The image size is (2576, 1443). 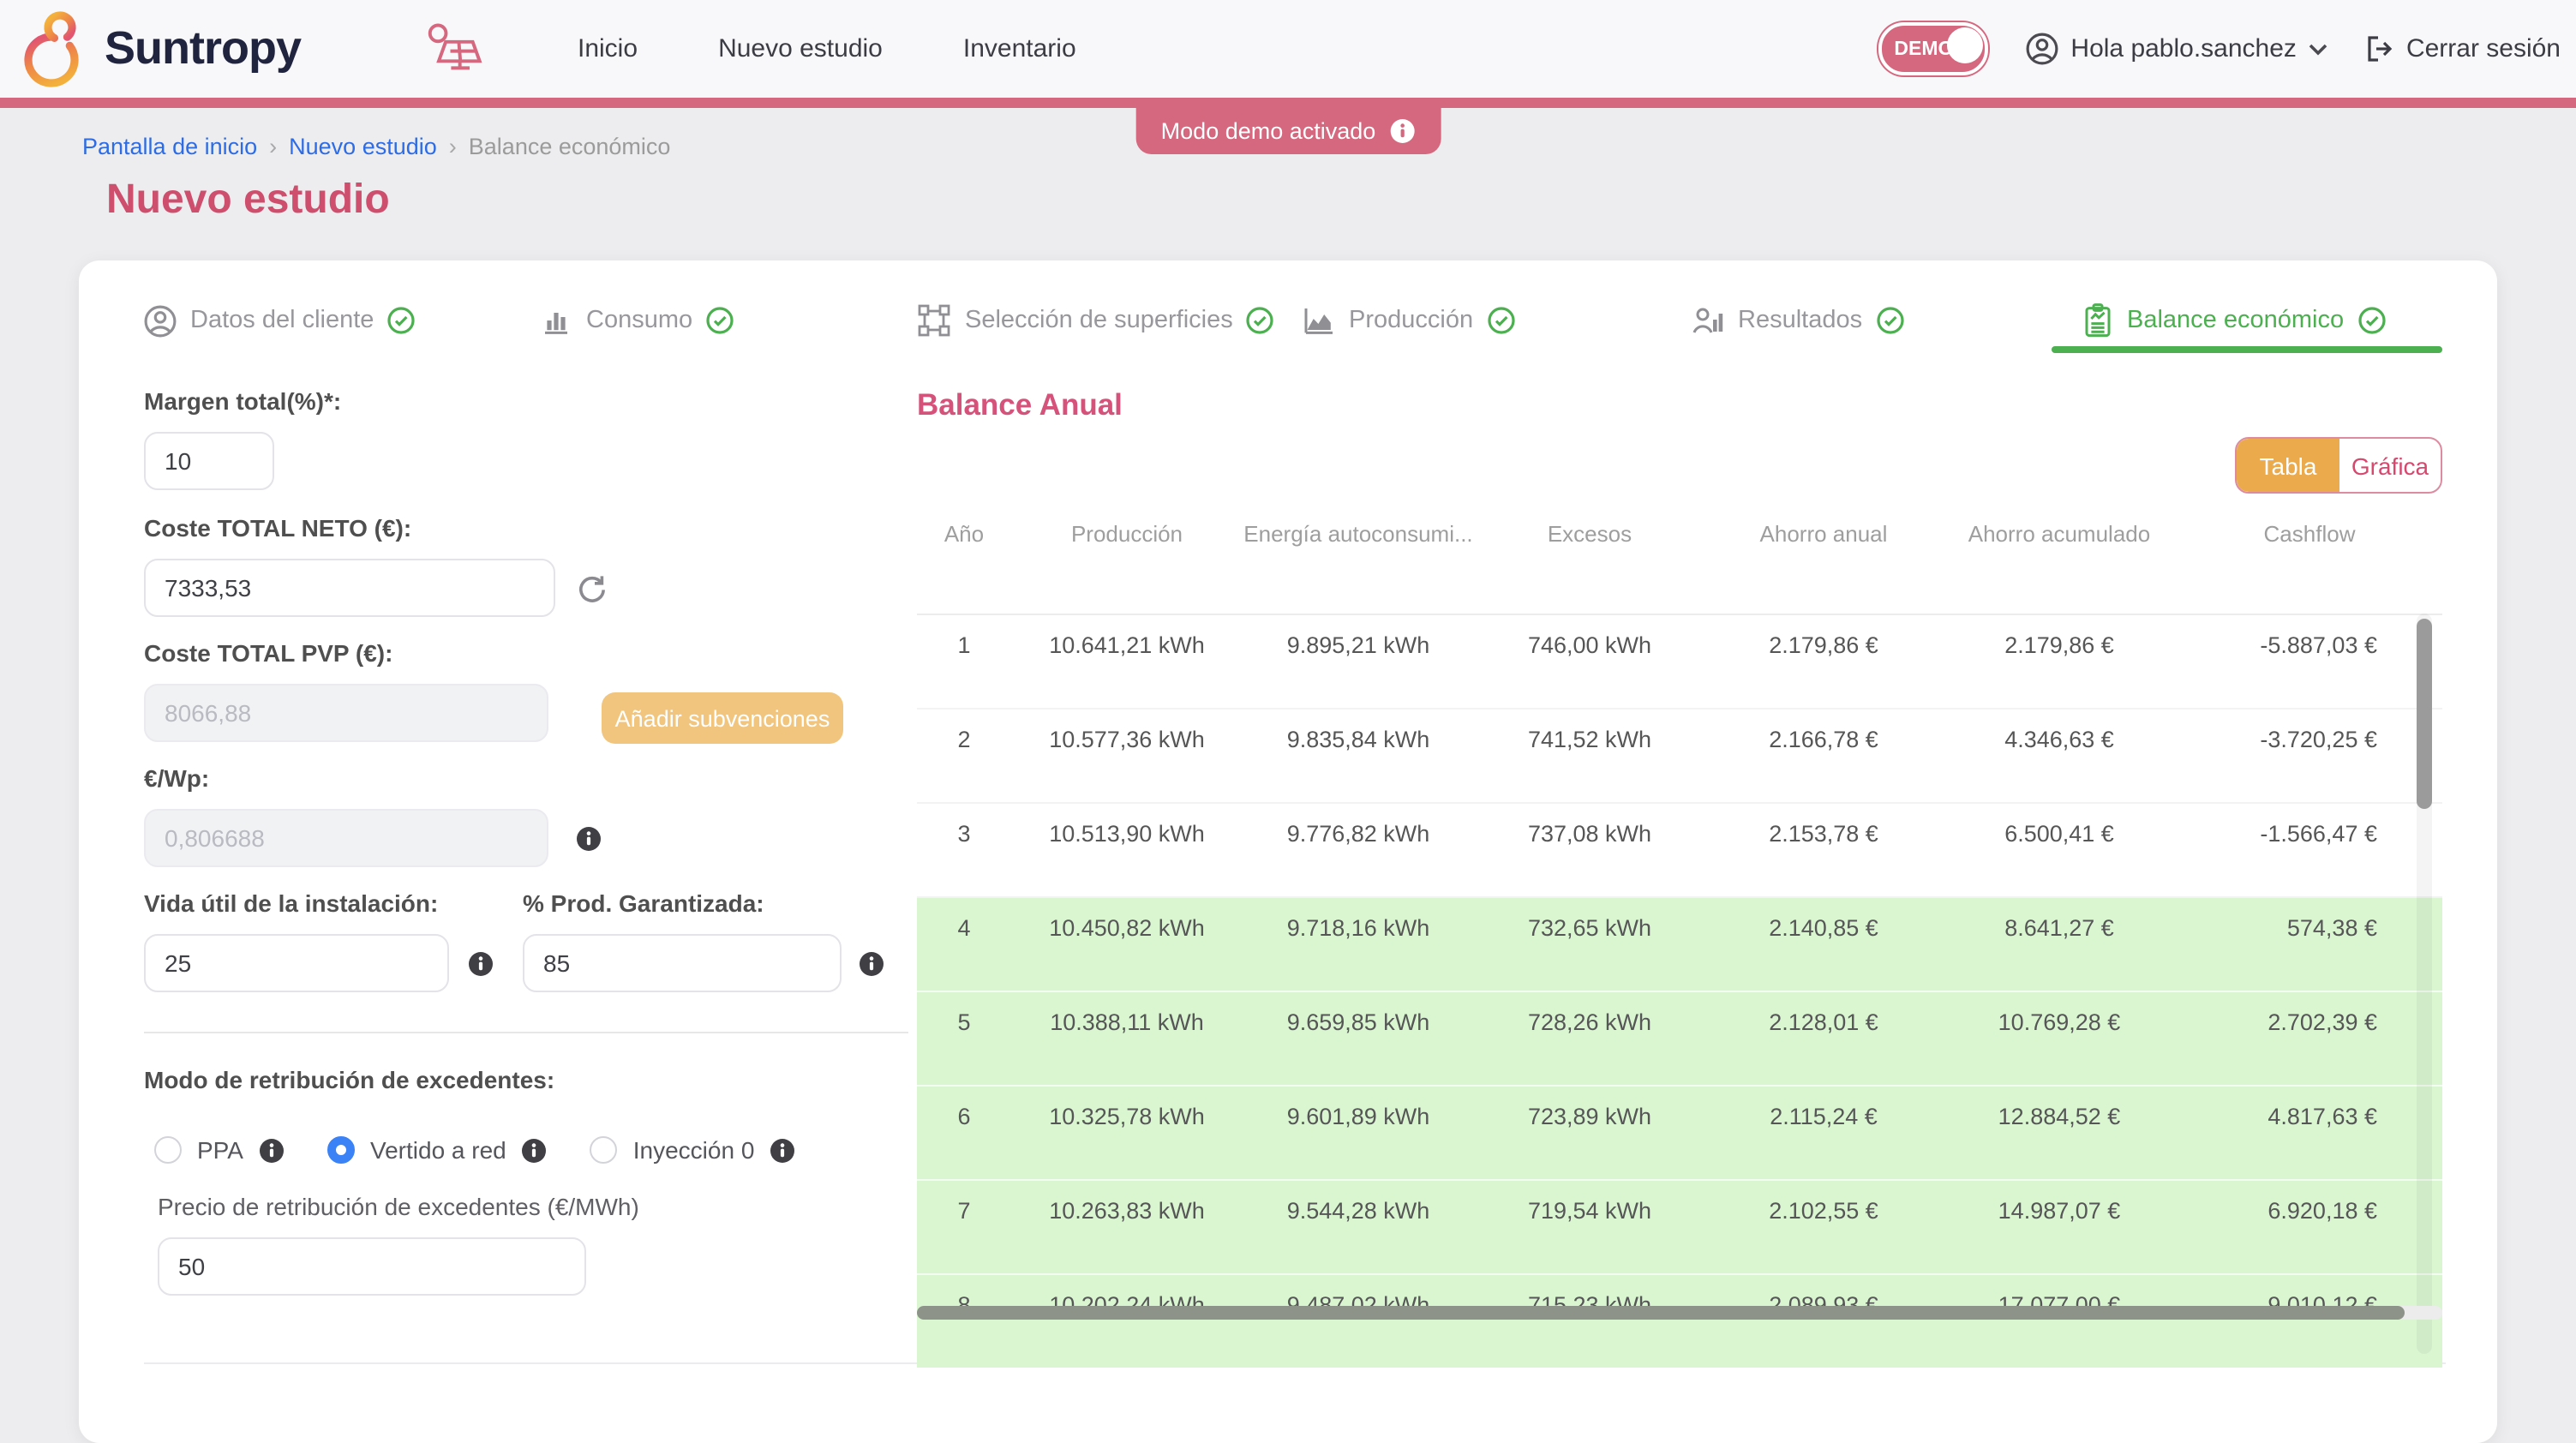 What do you see at coordinates (349, 1079) in the screenshot?
I see `retribucion-label: Modo de retribución de excedentes:` at bounding box center [349, 1079].